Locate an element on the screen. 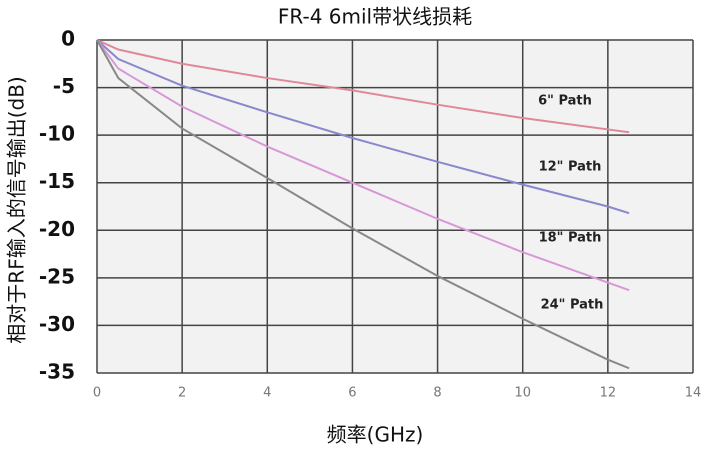  y-axis-label: 相对于RF输入的信号输出(dB) is located at coordinates (17, 209).